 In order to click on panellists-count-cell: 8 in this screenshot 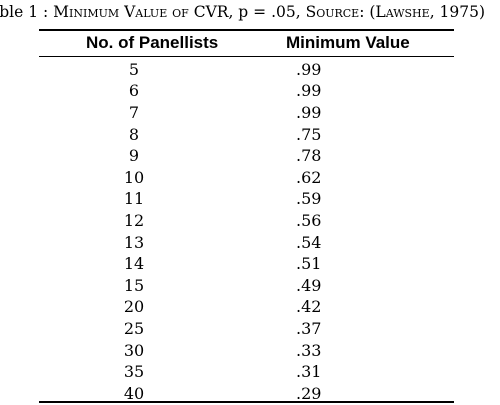, I will do `click(134, 134)`.